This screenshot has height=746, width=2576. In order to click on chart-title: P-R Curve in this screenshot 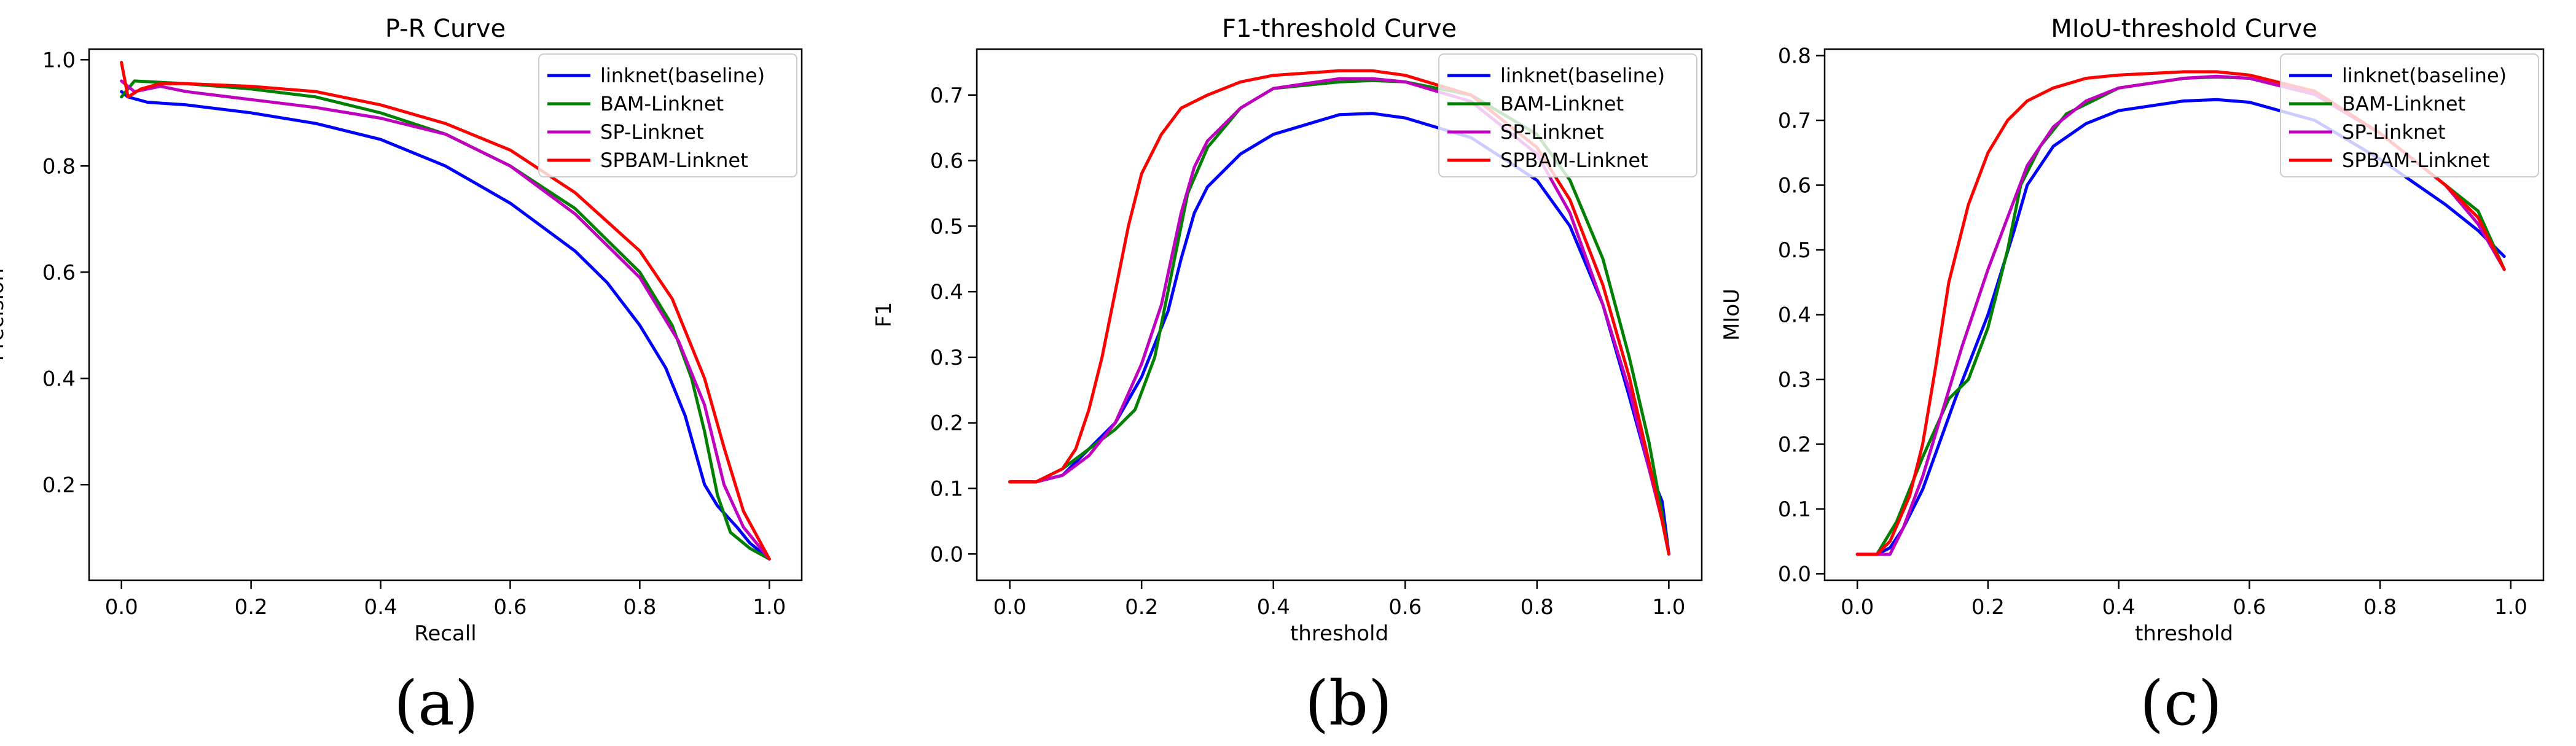, I will do `click(445, 29)`.